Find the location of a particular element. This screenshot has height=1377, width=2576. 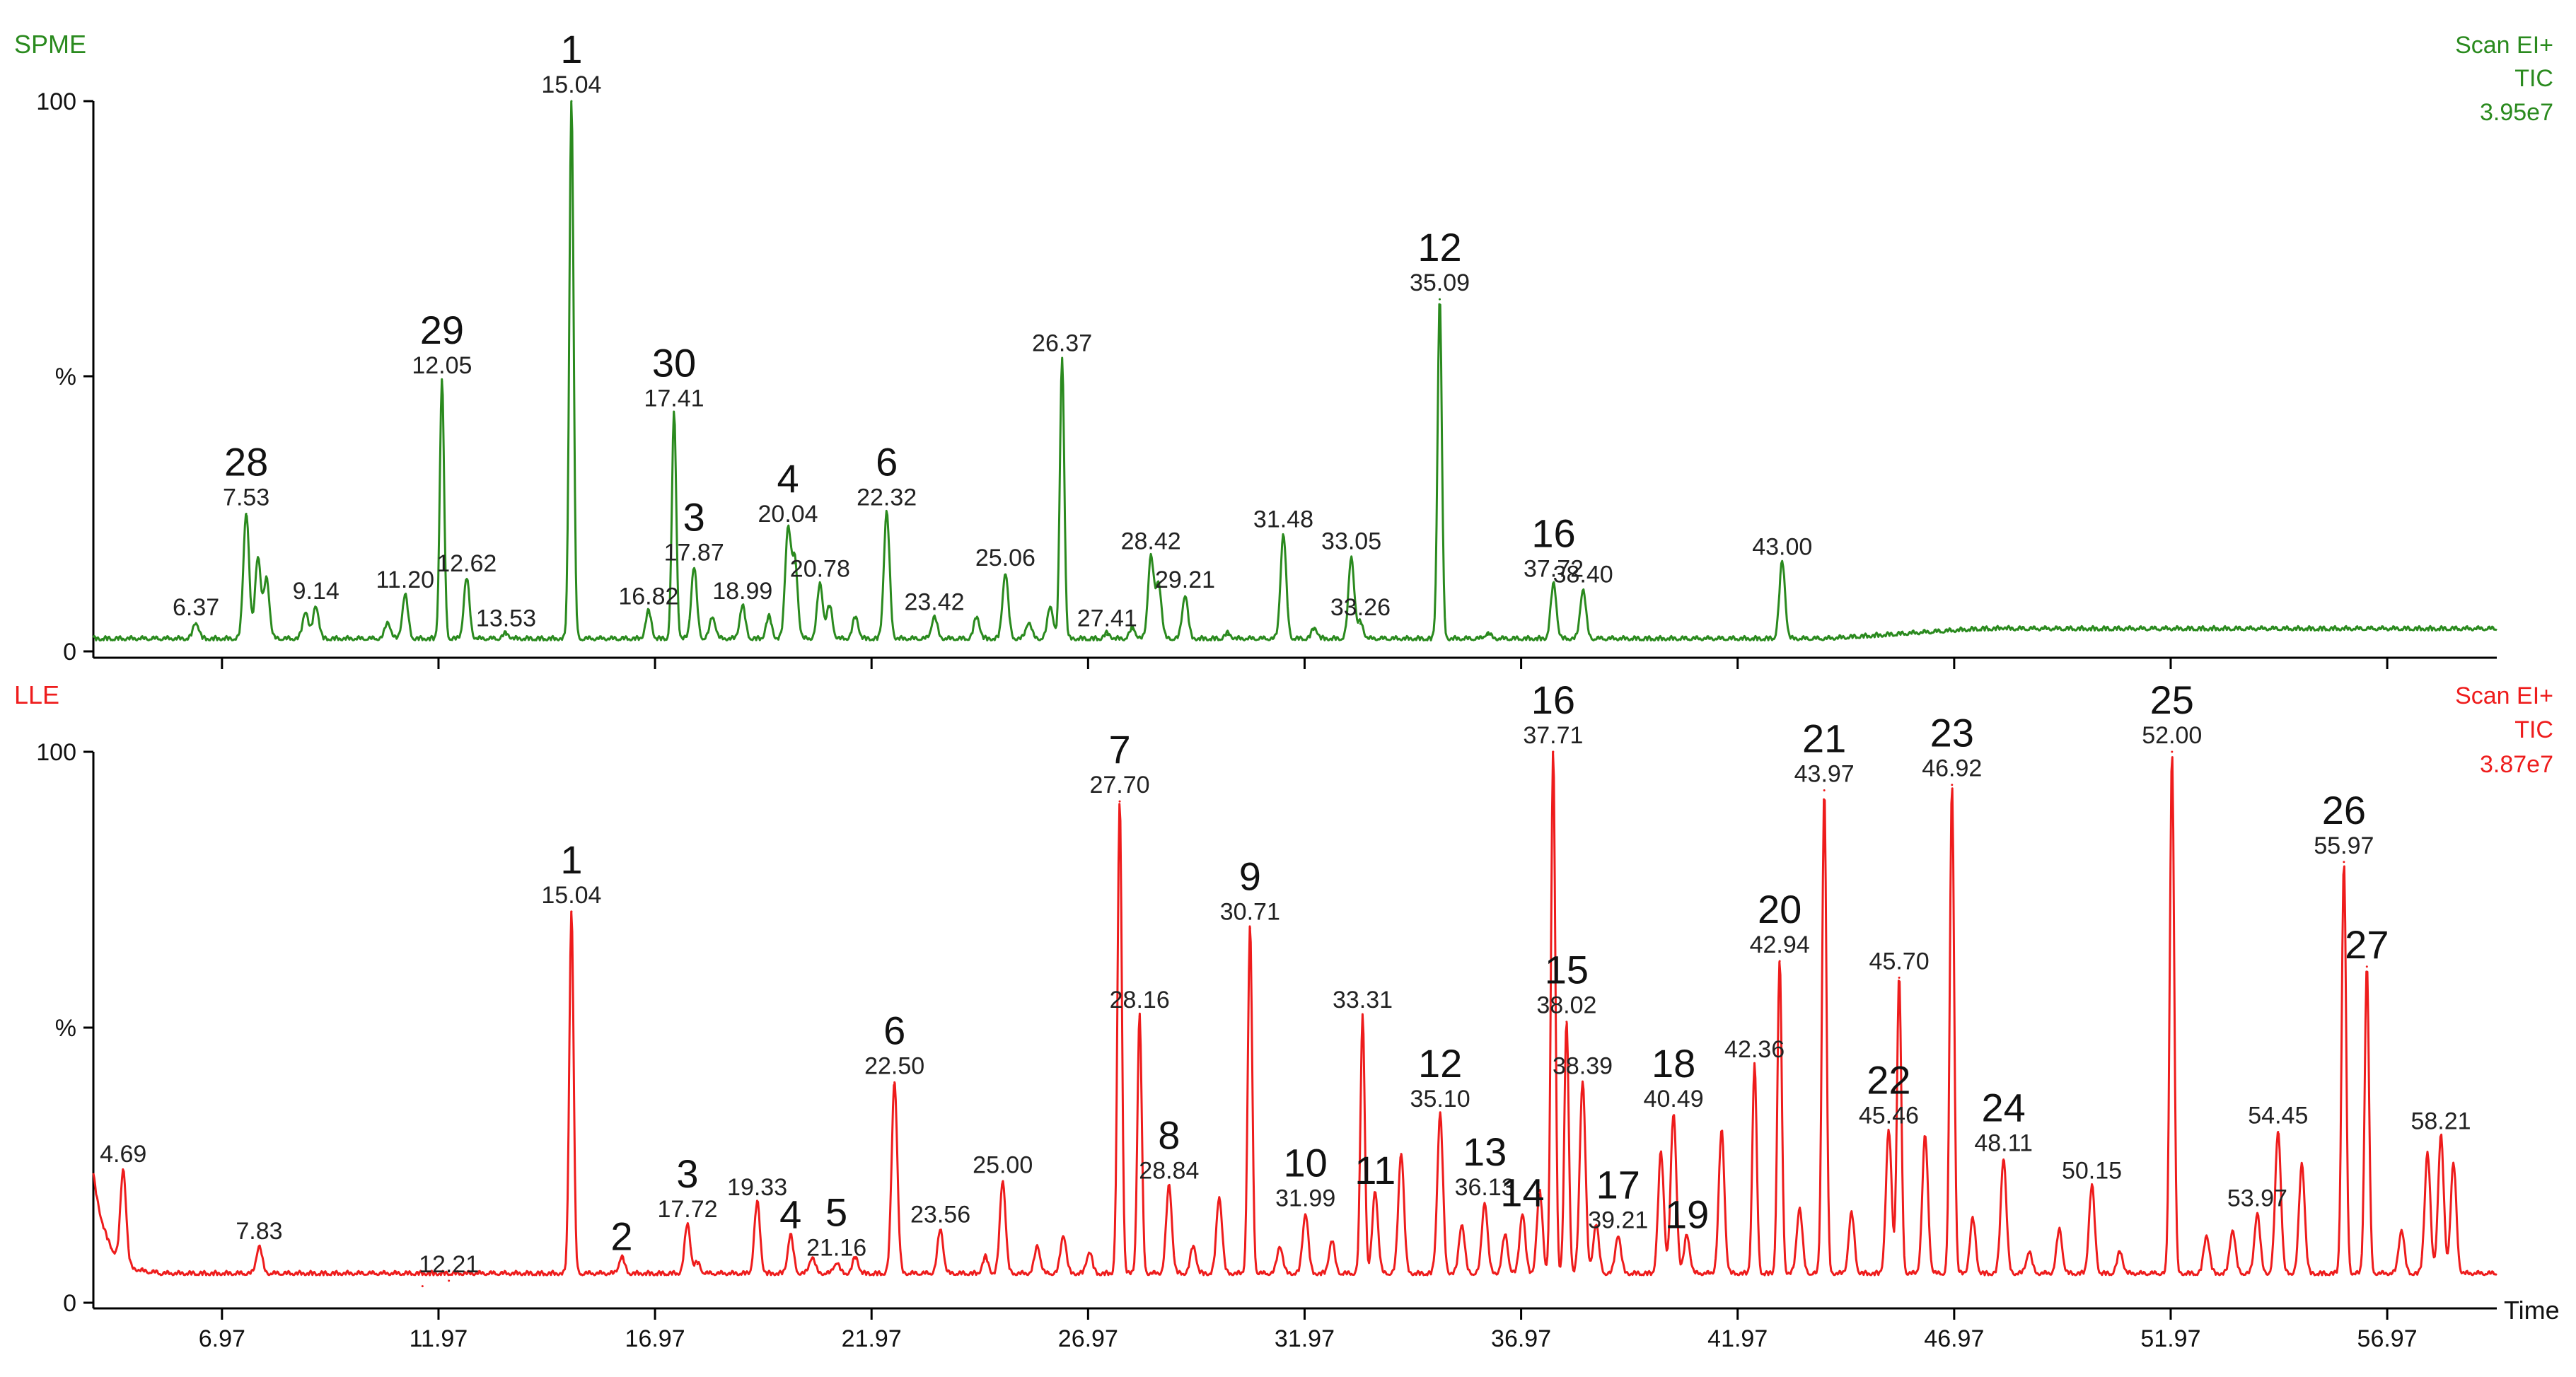

x-tick-label-7: 41.97 is located at coordinates (1737, 1338).